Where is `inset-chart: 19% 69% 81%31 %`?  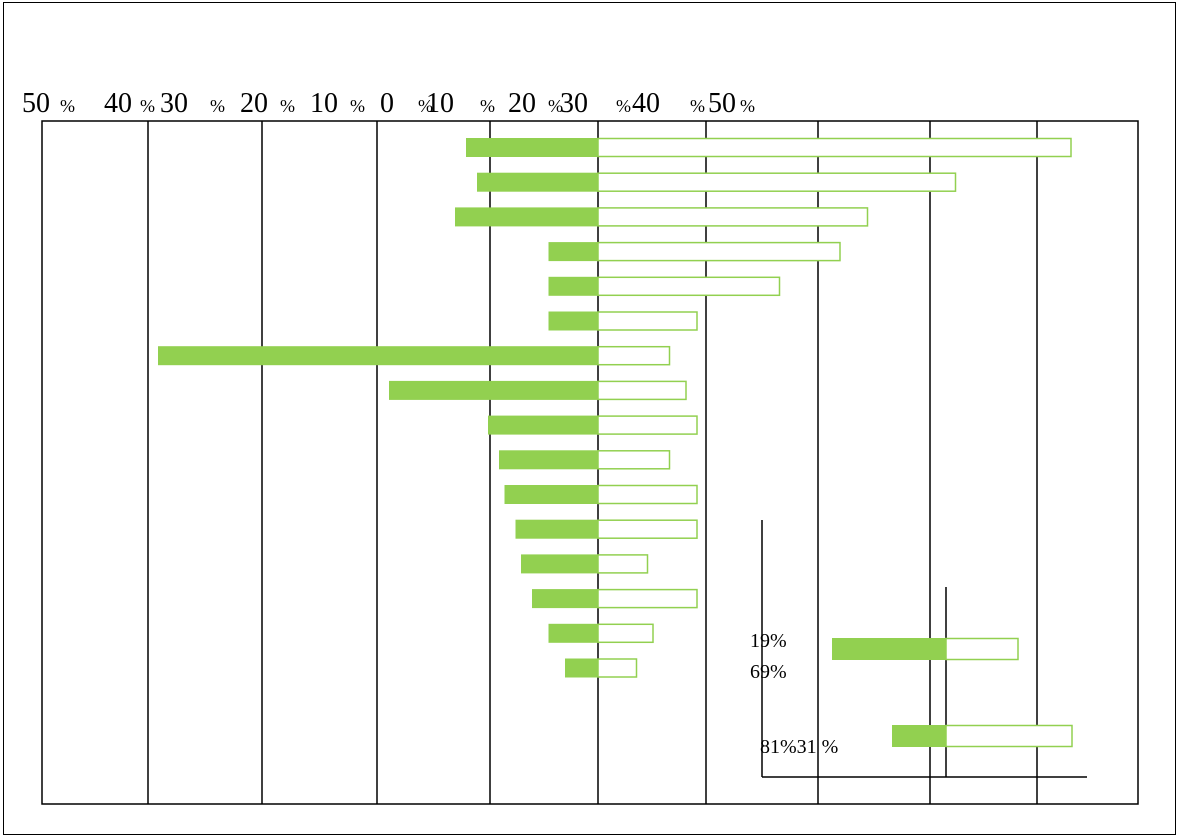 inset-chart: 19% 69% 81%31 % is located at coordinates (918, 649).